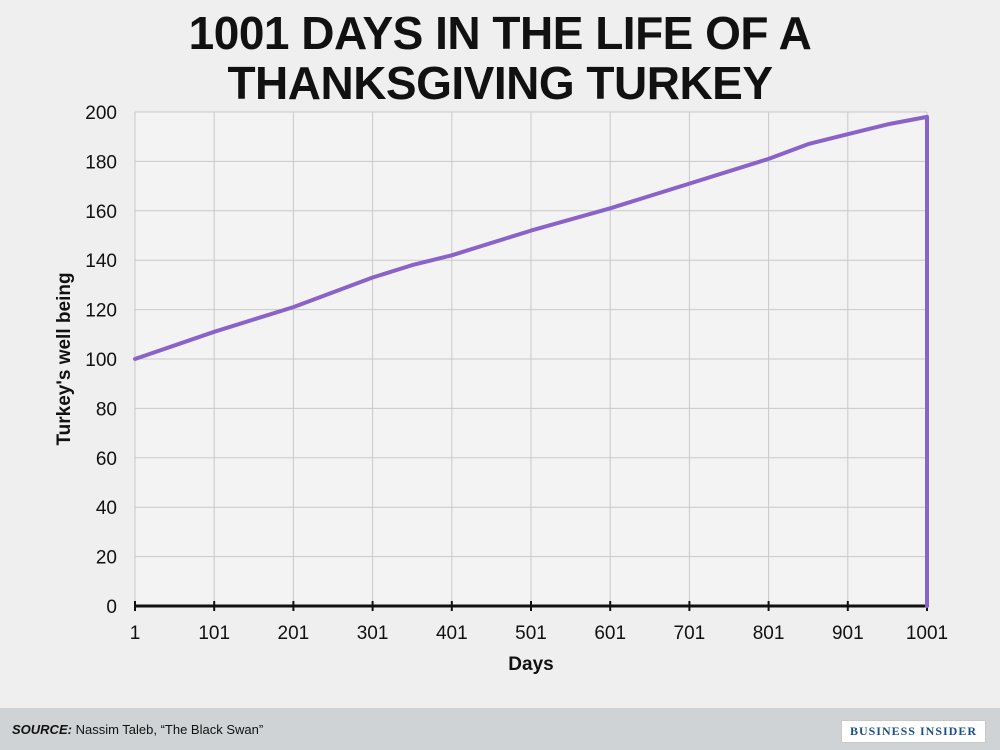 The width and height of the screenshot is (1000, 750). What do you see at coordinates (64, 358) in the screenshot?
I see `y-axis-title: Turkey's well being` at bounding box center [64, 358].